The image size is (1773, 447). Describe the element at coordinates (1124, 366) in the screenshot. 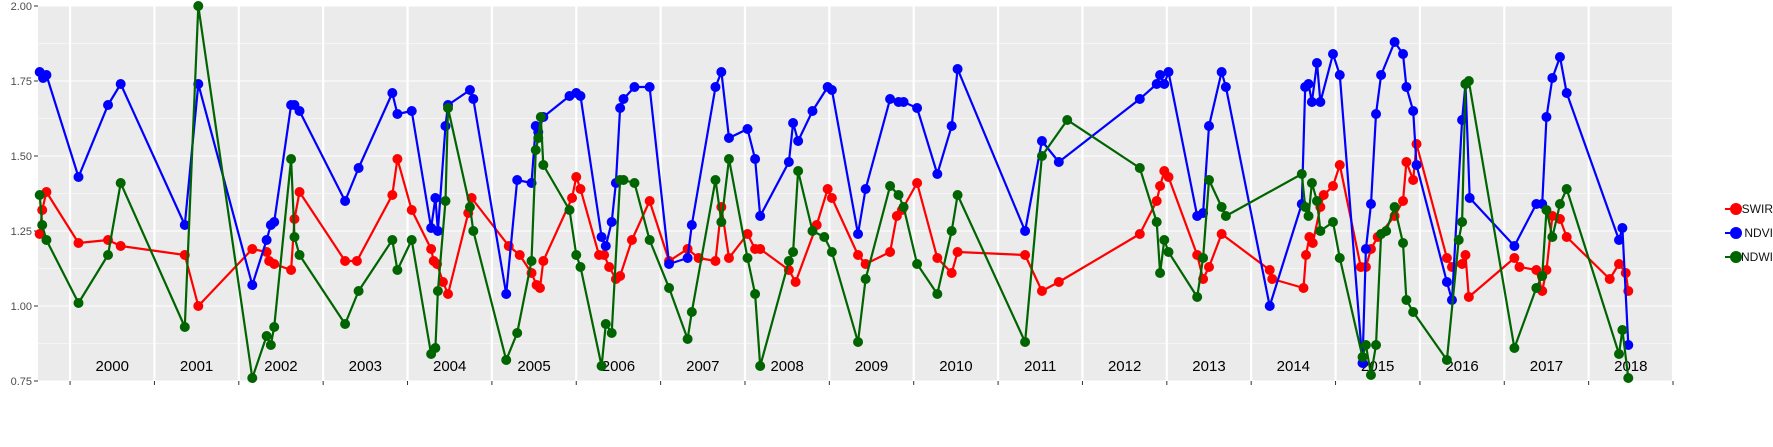

I see `year-label: 2012` at that location.